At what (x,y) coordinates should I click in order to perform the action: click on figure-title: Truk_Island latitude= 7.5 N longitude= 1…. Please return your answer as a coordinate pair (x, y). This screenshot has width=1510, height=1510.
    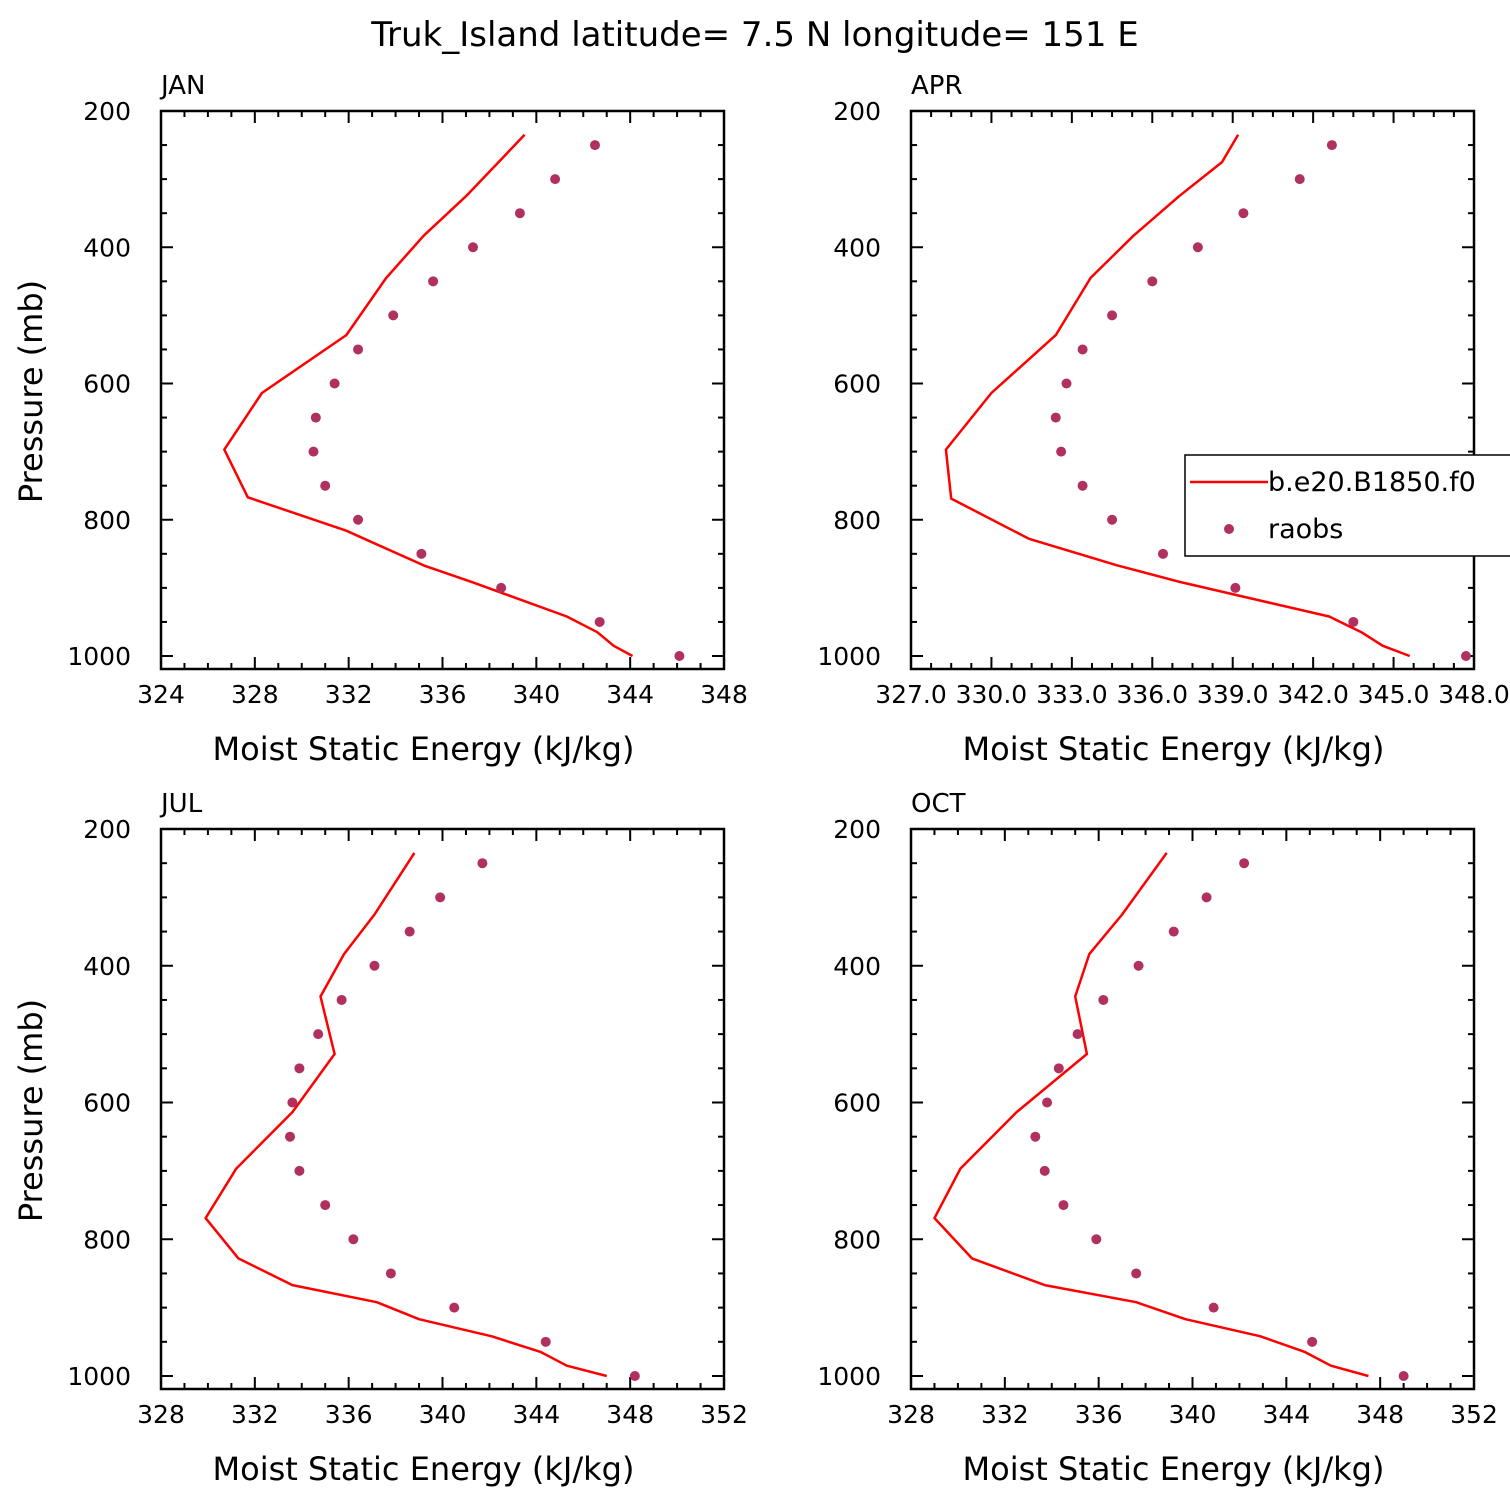
    Looking at the image, I should click on (754, 35).